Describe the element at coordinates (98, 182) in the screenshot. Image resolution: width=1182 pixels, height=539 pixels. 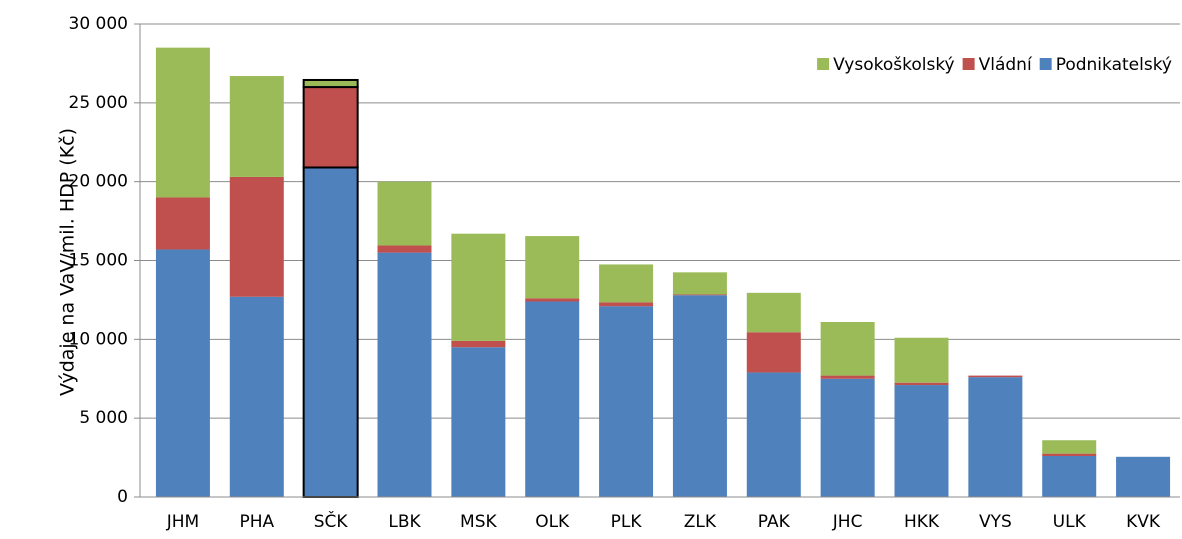
I see `y-tick-label: 20 000` at that location.